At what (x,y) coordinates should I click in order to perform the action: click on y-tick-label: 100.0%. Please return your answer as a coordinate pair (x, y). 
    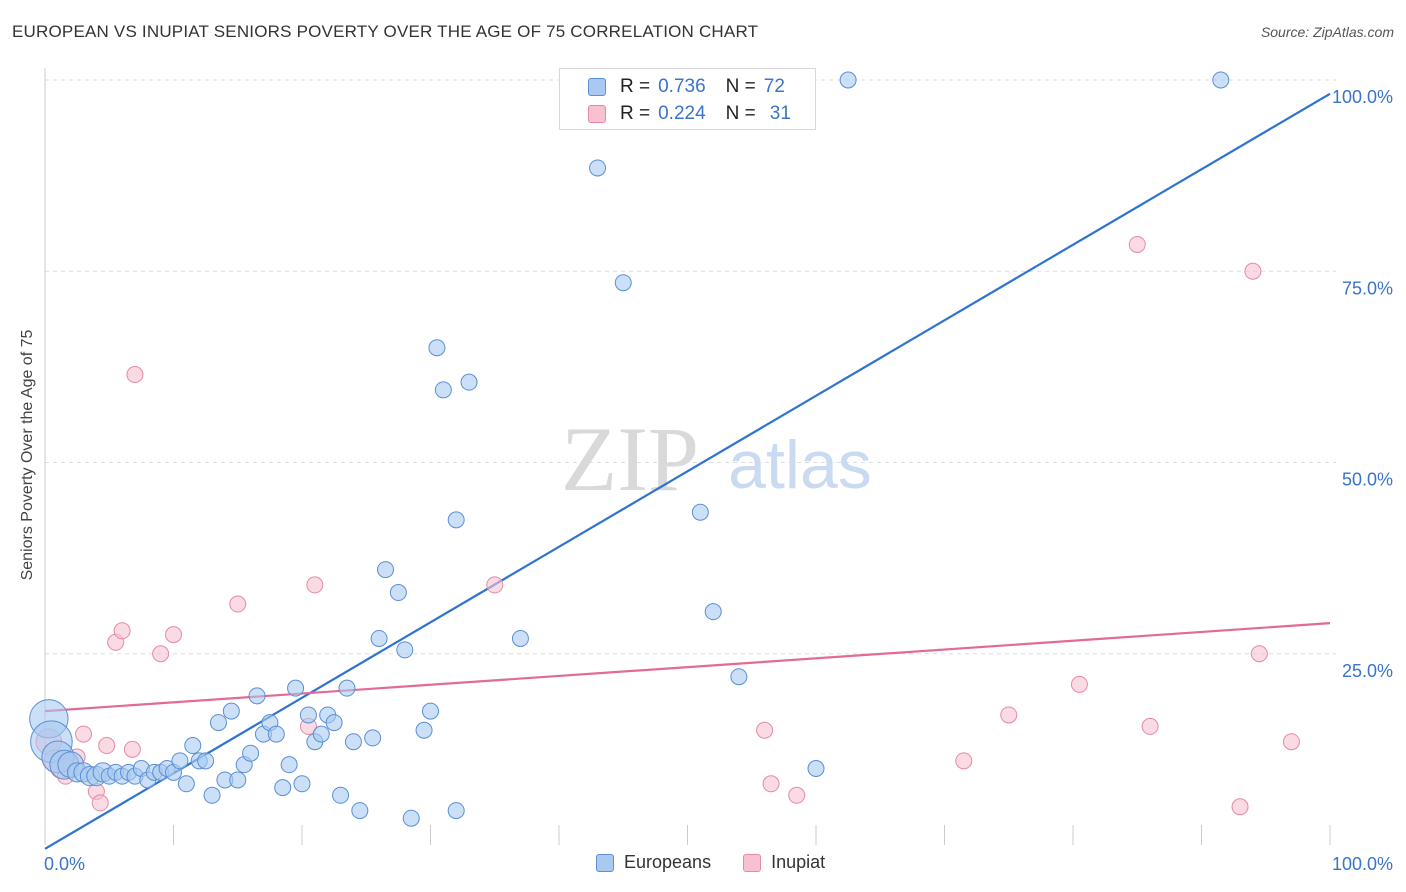
    Looking at the image, I should click on (1362, 97).